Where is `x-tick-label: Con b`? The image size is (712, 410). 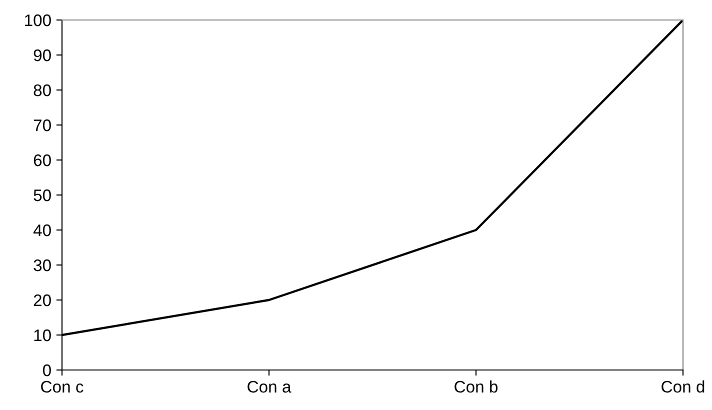
x-tick-label: Con b is located at coordinates (476, 386).